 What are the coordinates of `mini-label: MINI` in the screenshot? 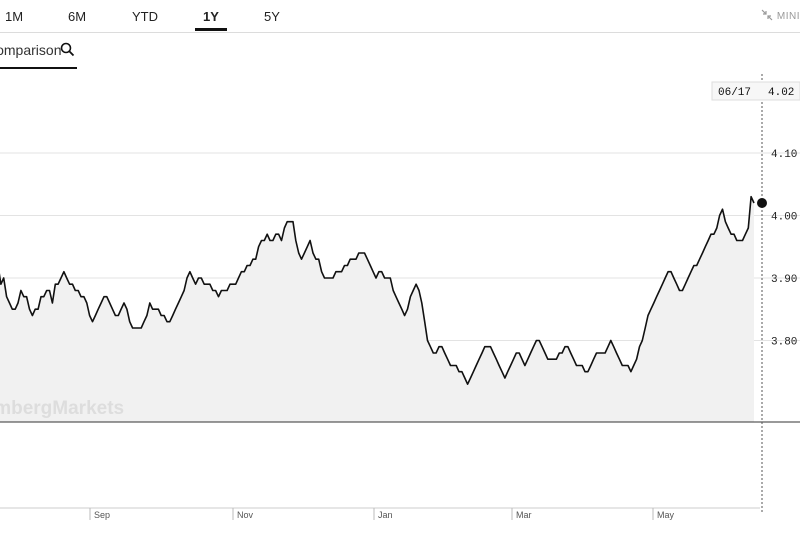 It's located at (788, 16).